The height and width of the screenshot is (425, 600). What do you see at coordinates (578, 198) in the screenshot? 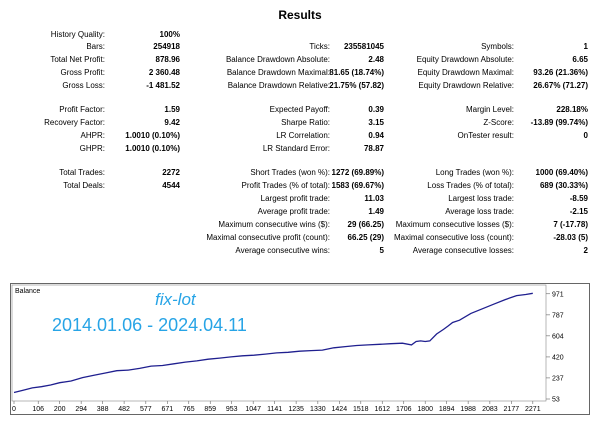
I see `stat-value: -8.59` at bounding box center [578, 198].